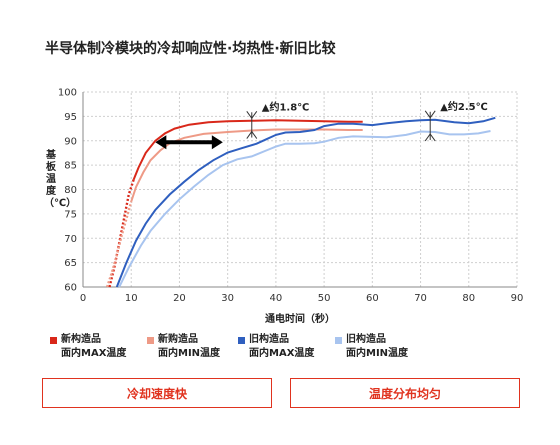  Describe the element at coordinates (227, 298) in the screenshot. I see `x-tick-label: 30` at that location.